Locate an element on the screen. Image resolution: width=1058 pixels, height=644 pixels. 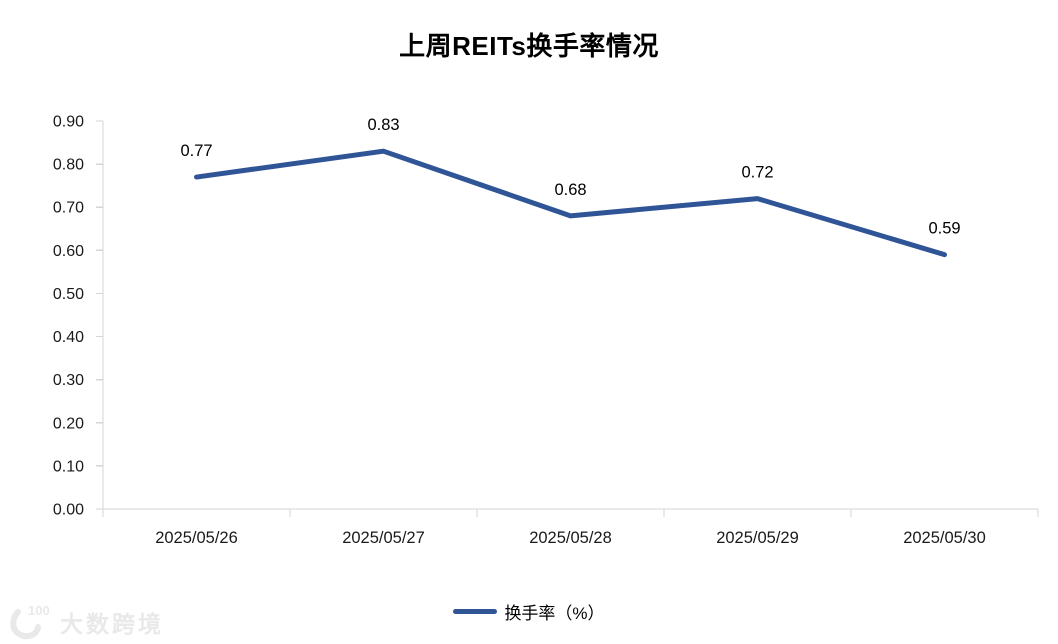
chart-title: 上周REITs换手率情况 is located at coordinates (529, 46).